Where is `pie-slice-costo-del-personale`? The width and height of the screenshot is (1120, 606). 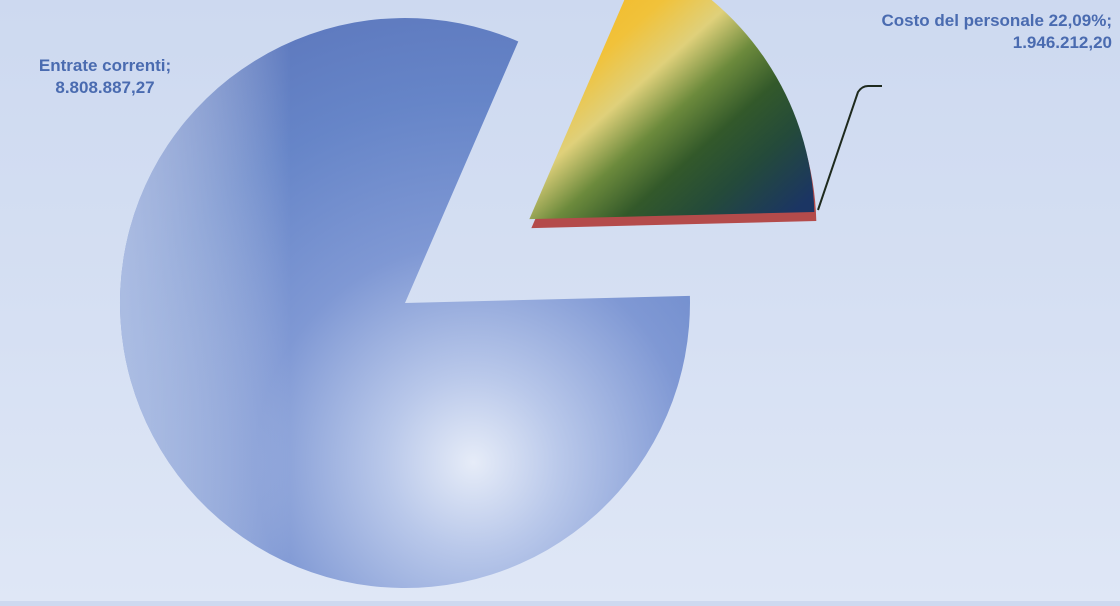
pie-slice-costo-del-personale is located at coordinates (672, 110).